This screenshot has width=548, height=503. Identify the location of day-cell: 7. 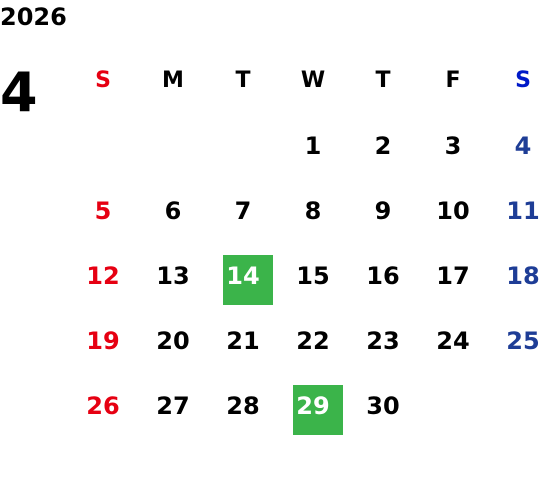
(243, 210).